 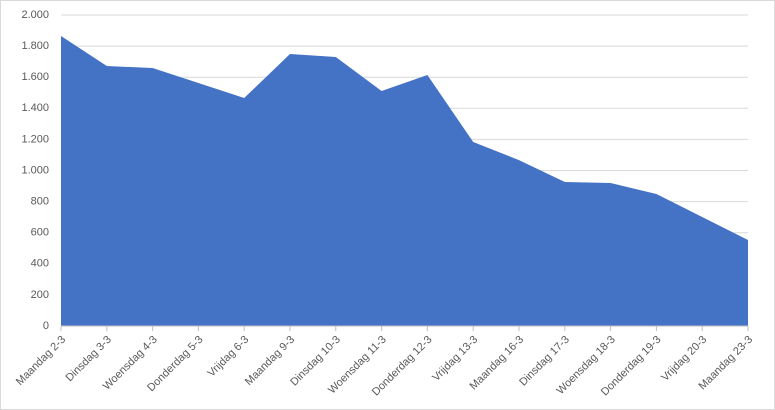 What do you see at coordinates (35, 15) in the screenshot?
I see `y-tick-label: 2.000` at bounding box center [35, 15].